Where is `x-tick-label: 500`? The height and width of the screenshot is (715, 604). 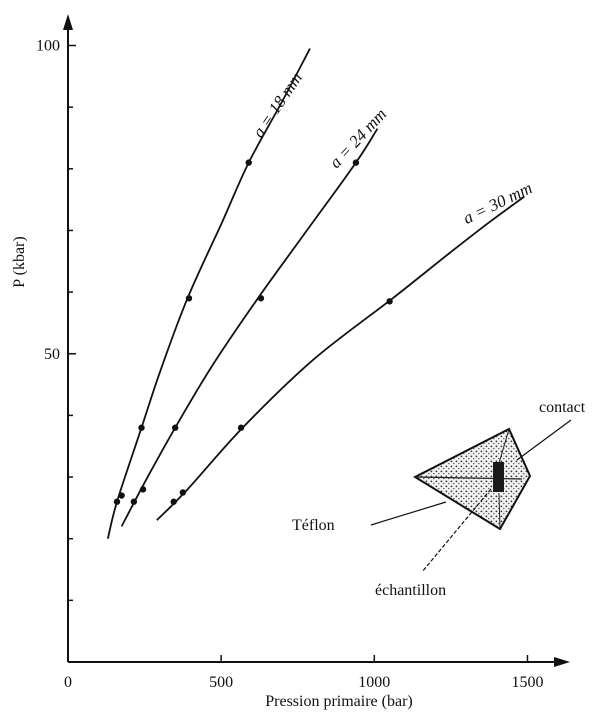 x-tick-label: 500 is located at coordinates (221, 682).